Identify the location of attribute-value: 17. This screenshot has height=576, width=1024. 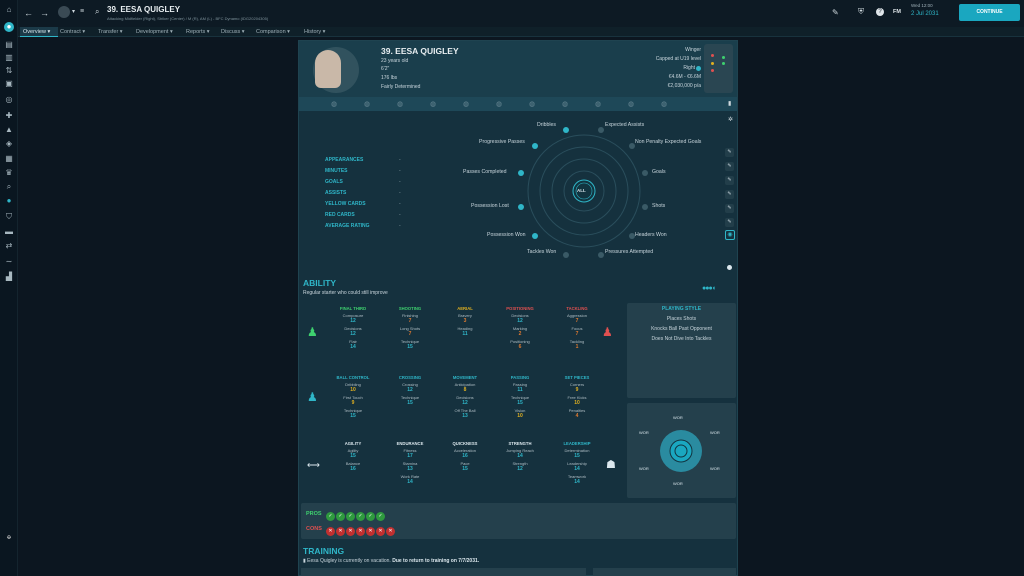
(410, 456).